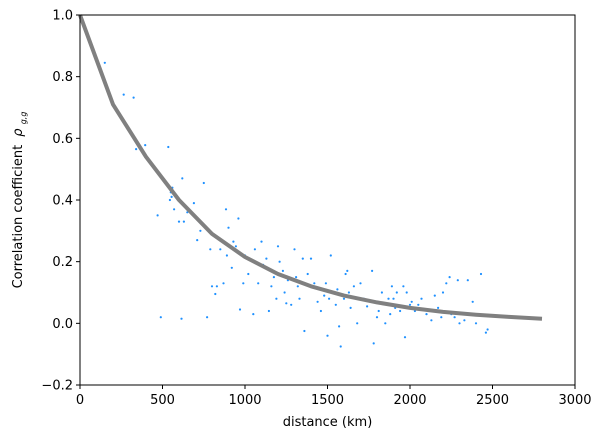 The width and height of the screenshot is (602, 438). What do you see at coordinates (244, 400) in the screenshot?
I see `x-tick-label: 1000` at bounding box center [244, 400].